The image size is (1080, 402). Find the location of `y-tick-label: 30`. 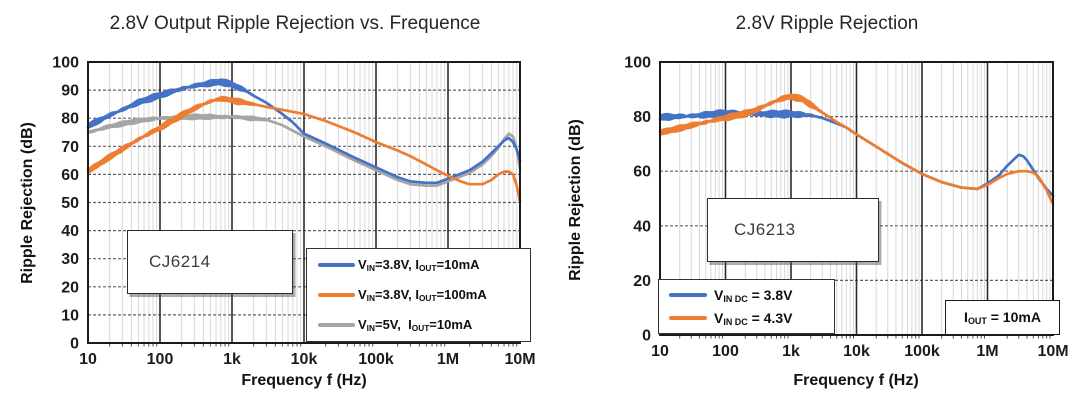

y-tick-label: 30 is located at coordinates (70, 259).